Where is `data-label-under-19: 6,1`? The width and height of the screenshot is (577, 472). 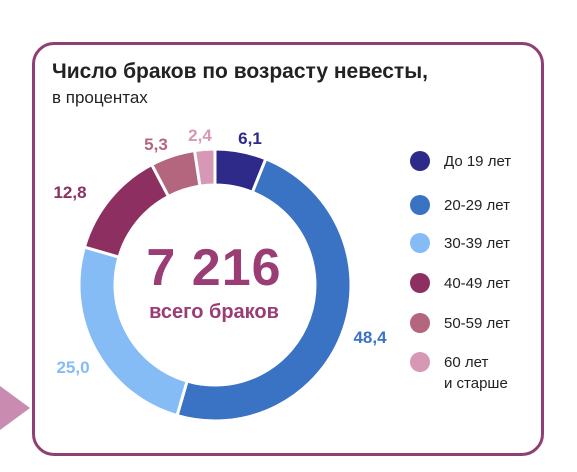
data-label-under-19: 6,1 is located at coordinates (250, 138).